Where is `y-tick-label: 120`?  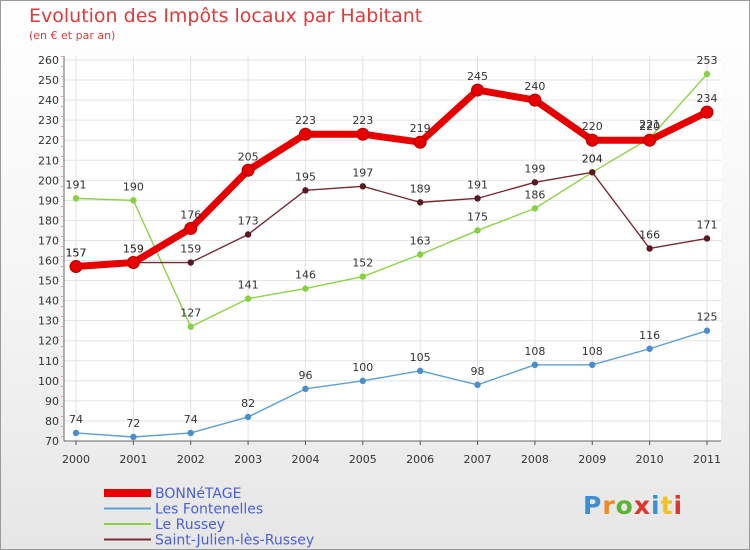
y-tick-label: 120 is located at coordinates (48, 341).